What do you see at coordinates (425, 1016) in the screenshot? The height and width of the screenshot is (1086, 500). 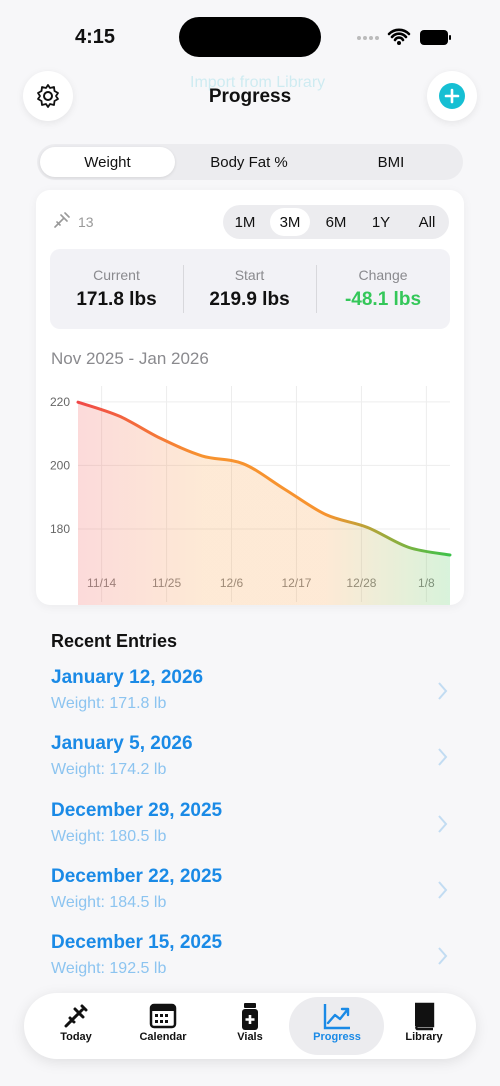 I see `book-icon` at bounding box center [425, 1016].